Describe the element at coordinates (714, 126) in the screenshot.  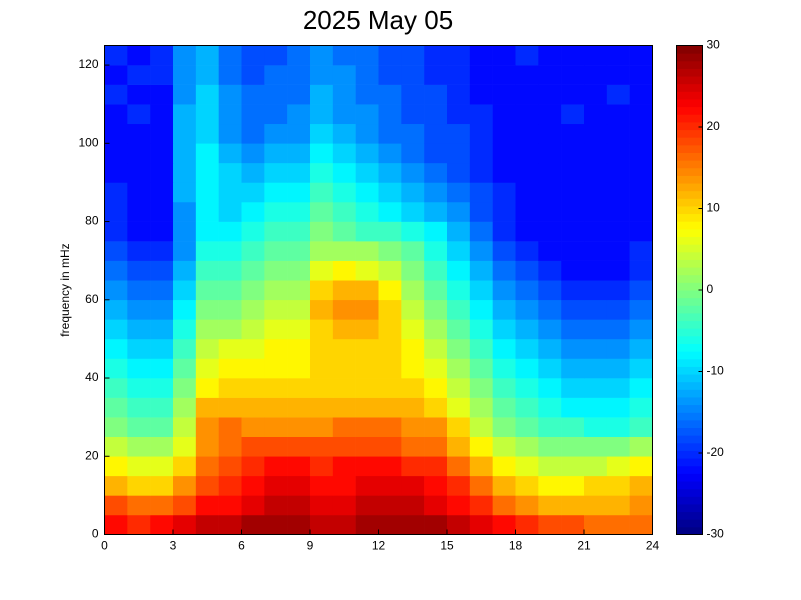
I see `colorbar-tick-label: 20` at that location.